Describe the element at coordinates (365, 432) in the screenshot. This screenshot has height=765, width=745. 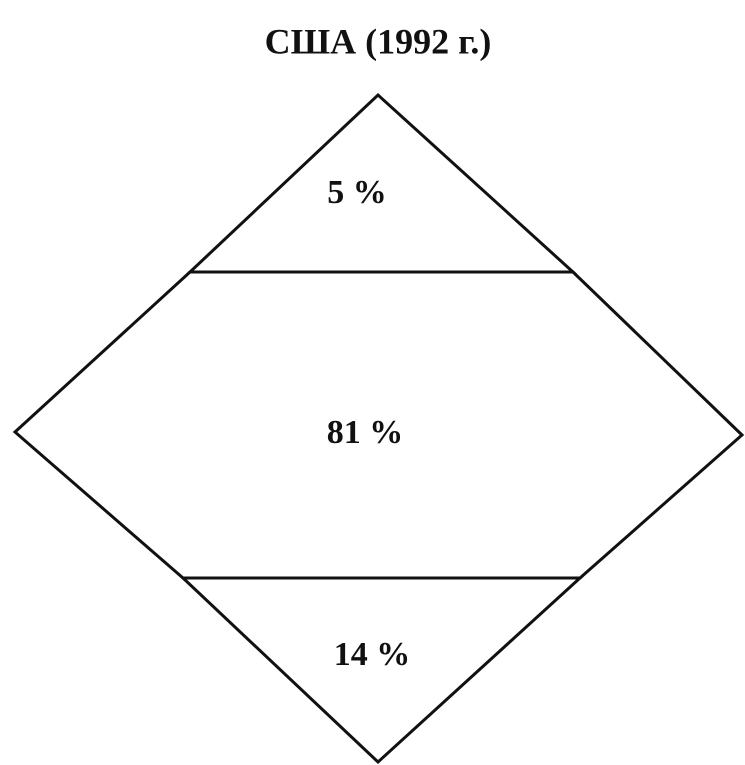
I see `segment-label: 81 %` at that location.